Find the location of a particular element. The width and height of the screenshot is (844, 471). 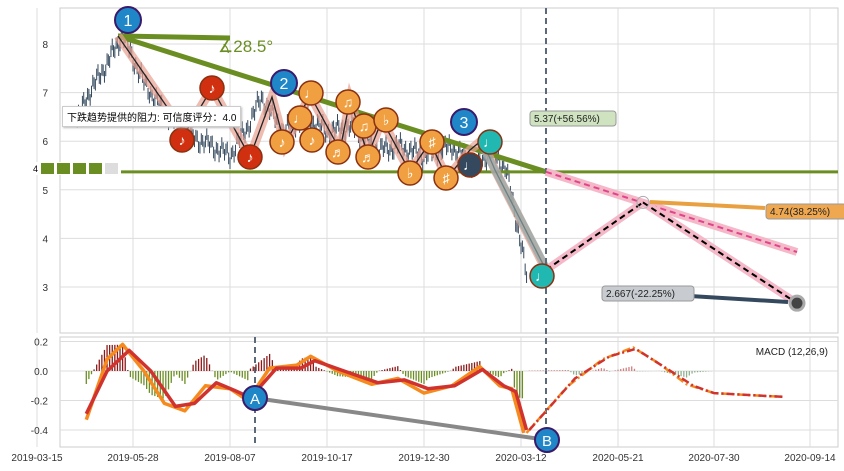

y-tick-label: 7 is located at coordinates (45, 94).